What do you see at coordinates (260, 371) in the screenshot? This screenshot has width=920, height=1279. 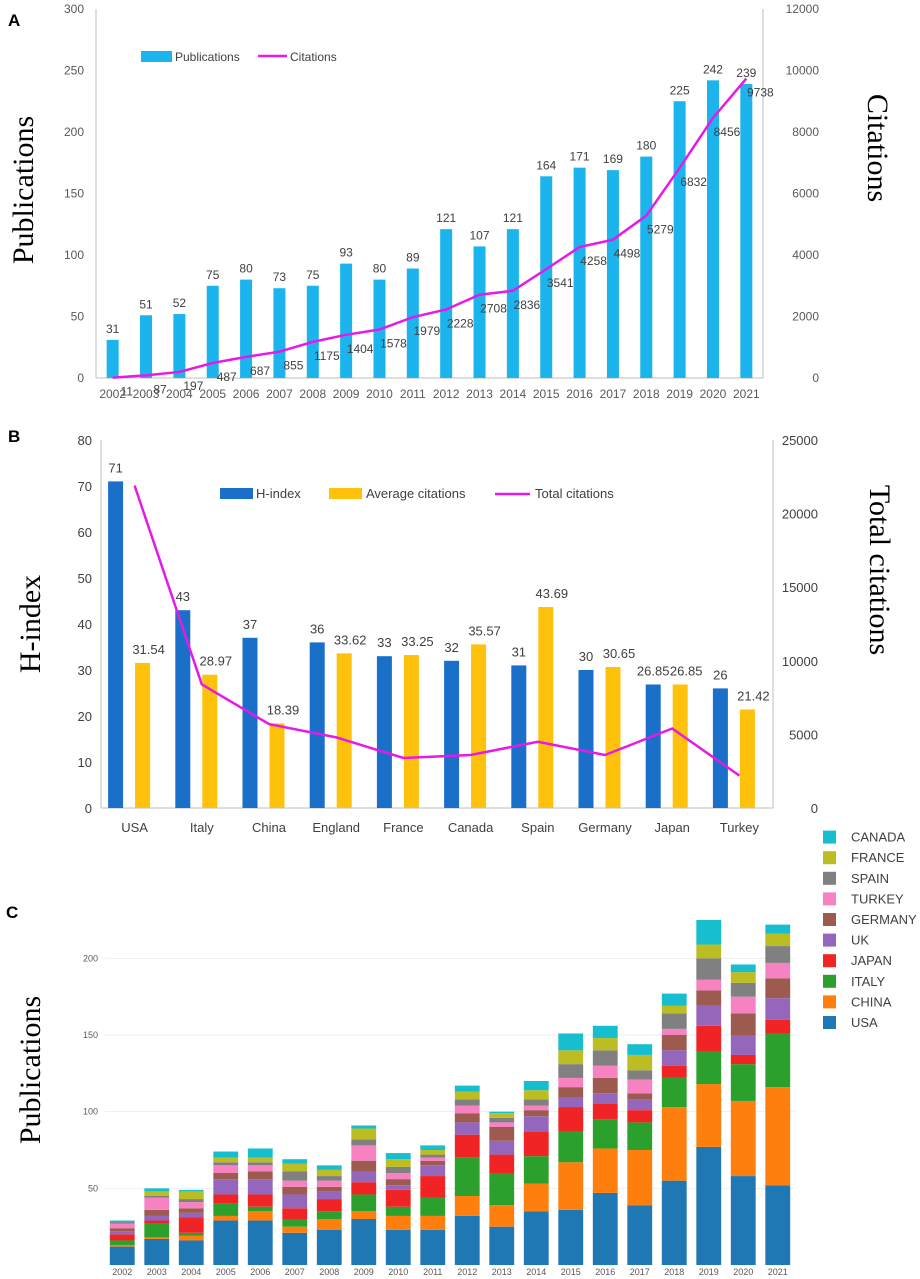 I see `chart-a-line-label: 687` at bounding box center [260, 371].